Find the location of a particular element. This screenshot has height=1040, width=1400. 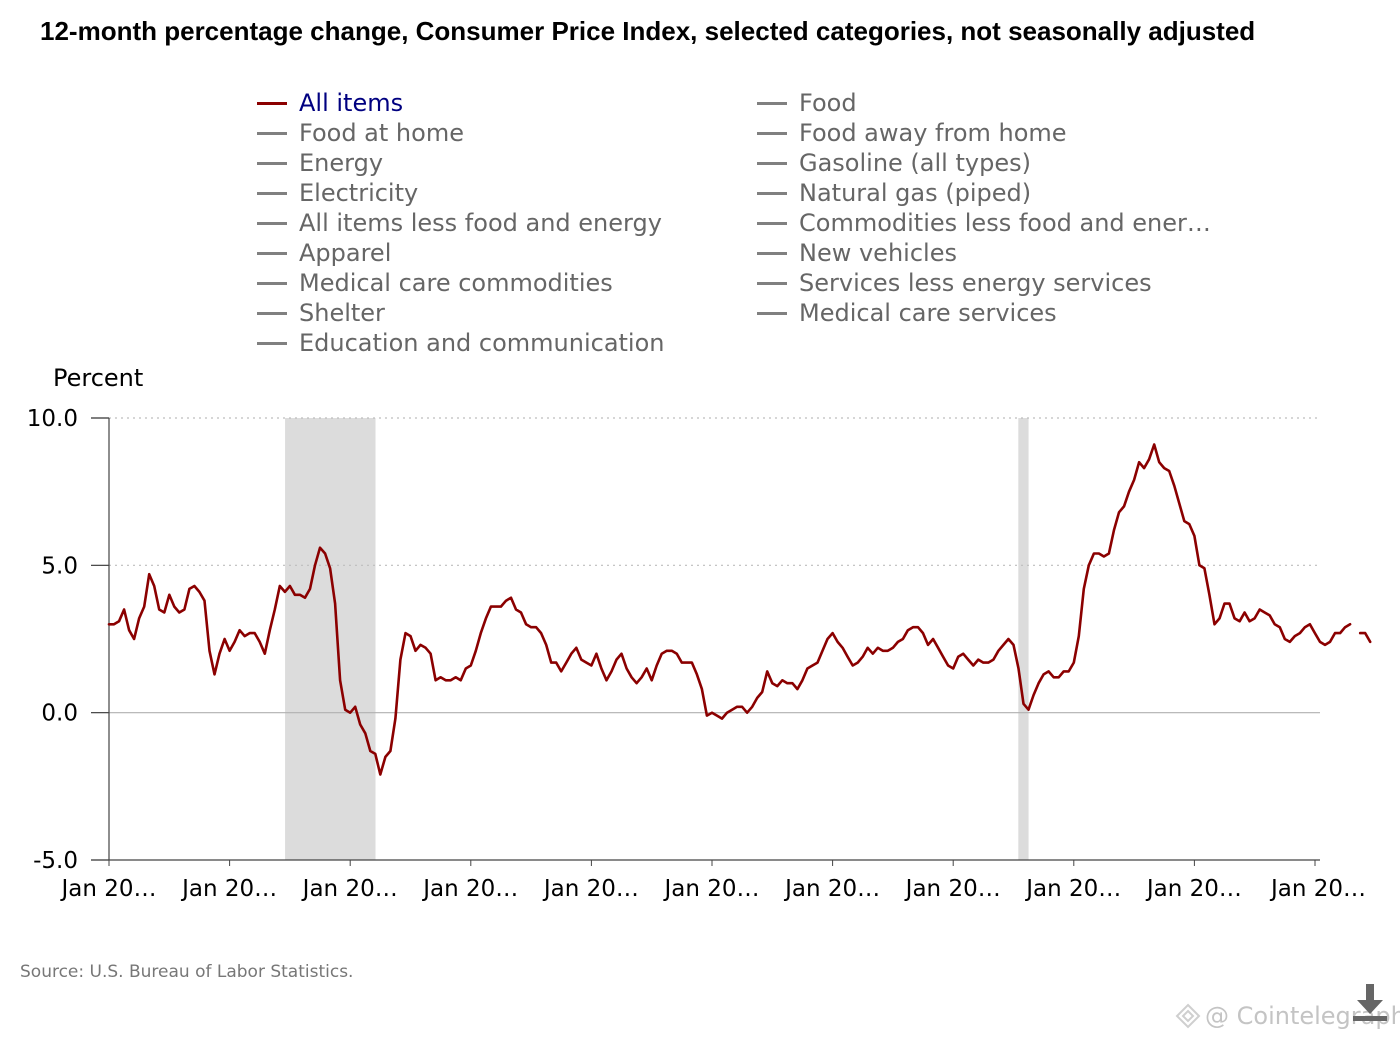

legend-item-all-items-less-food-and-energy: All items less food and energy is located at coordinates (459, 223).